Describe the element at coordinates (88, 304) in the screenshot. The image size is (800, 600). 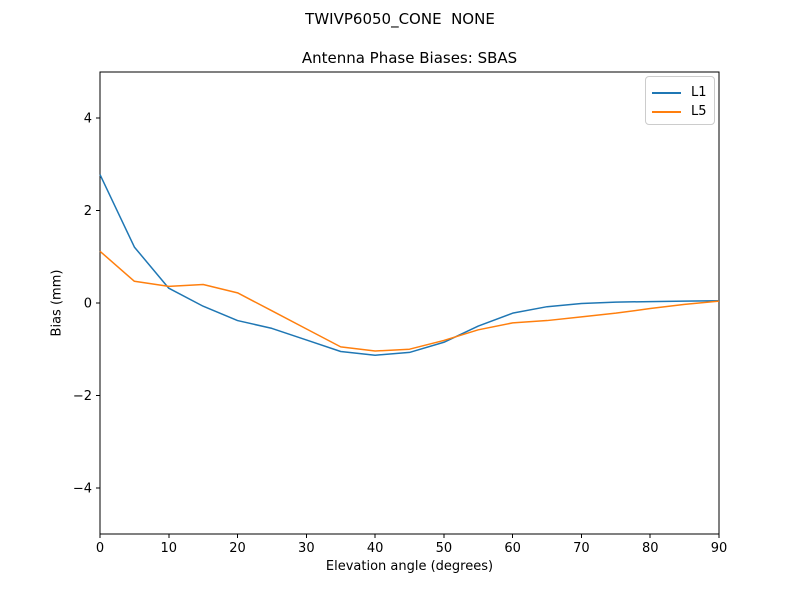
I see `y-tick-label: 0` at that location.